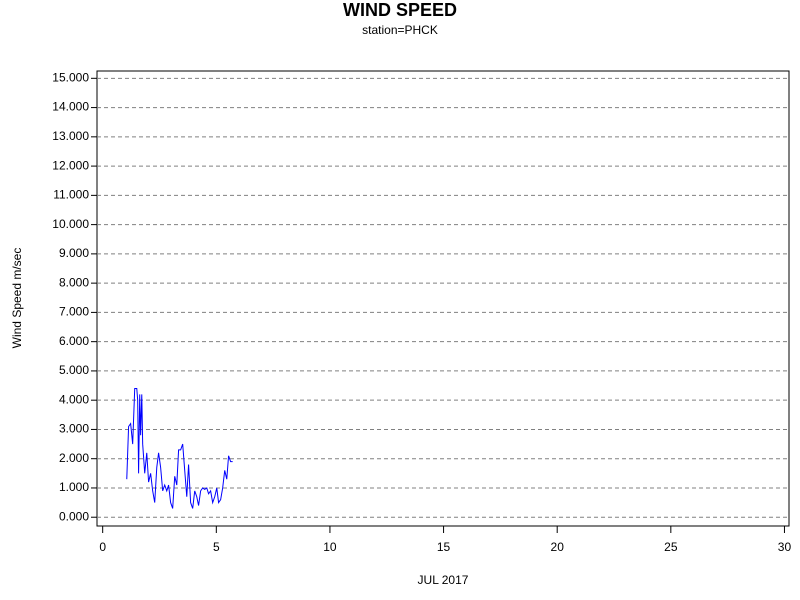 This screenshot has height=600, width=800. I want to click on y-tick-label: 0.000, so click(74, 516).